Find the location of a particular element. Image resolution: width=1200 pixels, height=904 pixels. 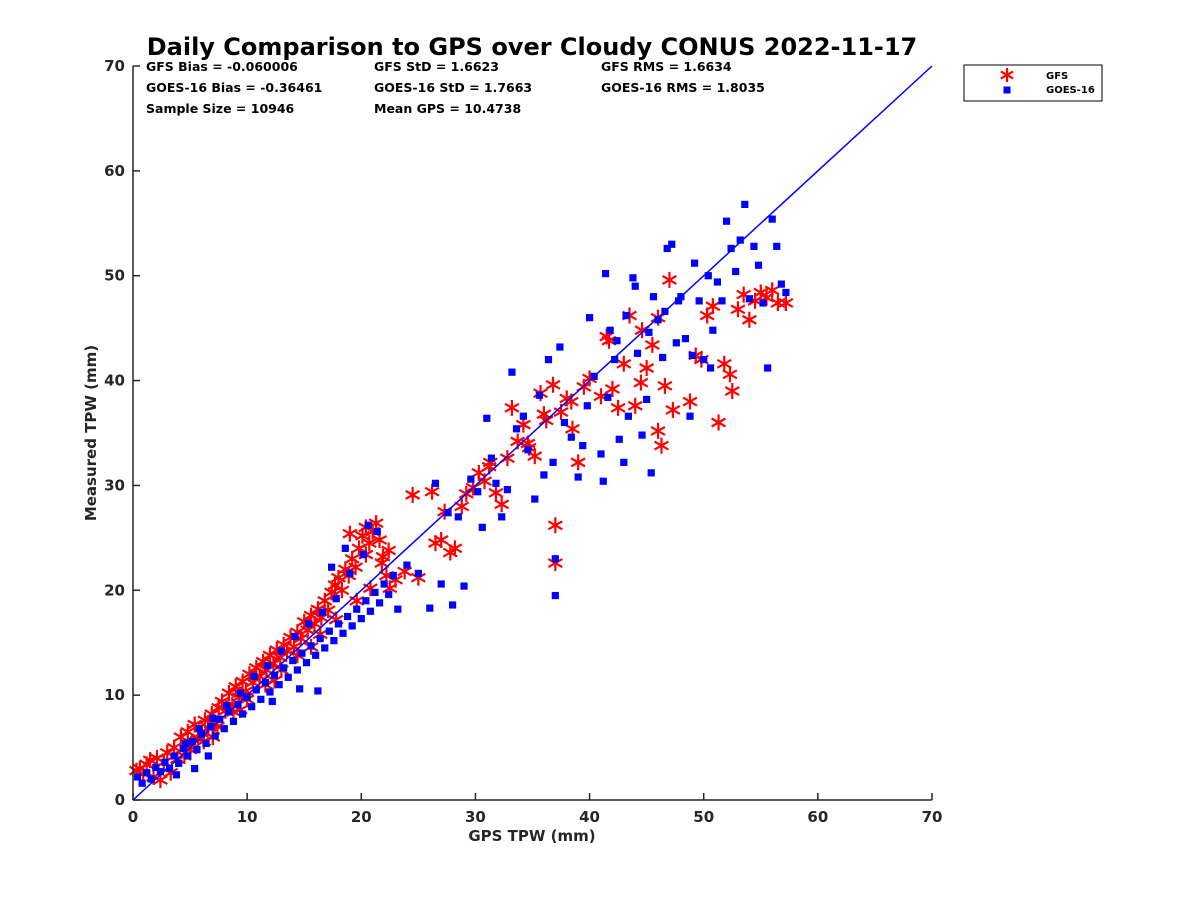

x-tick-label: 70 is located at coordinates (932, 817).